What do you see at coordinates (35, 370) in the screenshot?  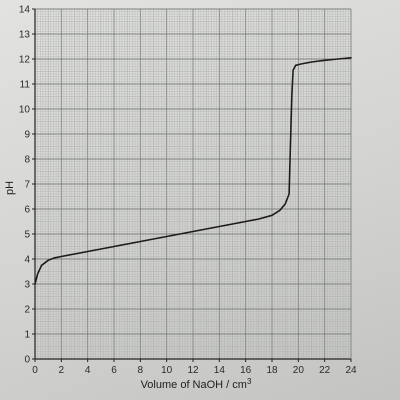 I see `x-tick-label: 0` at bounding box center [35, 370].